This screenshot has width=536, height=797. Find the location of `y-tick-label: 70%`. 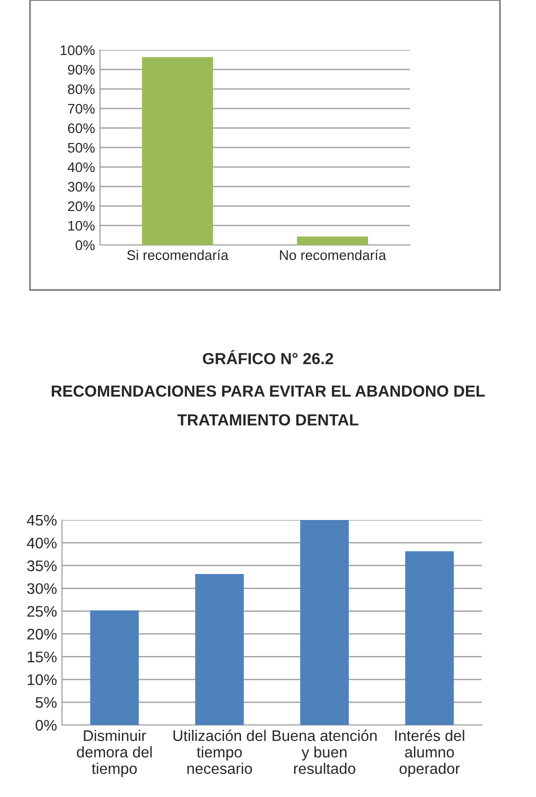

y-tick-label: 70% is located at coordinates (81, 109).